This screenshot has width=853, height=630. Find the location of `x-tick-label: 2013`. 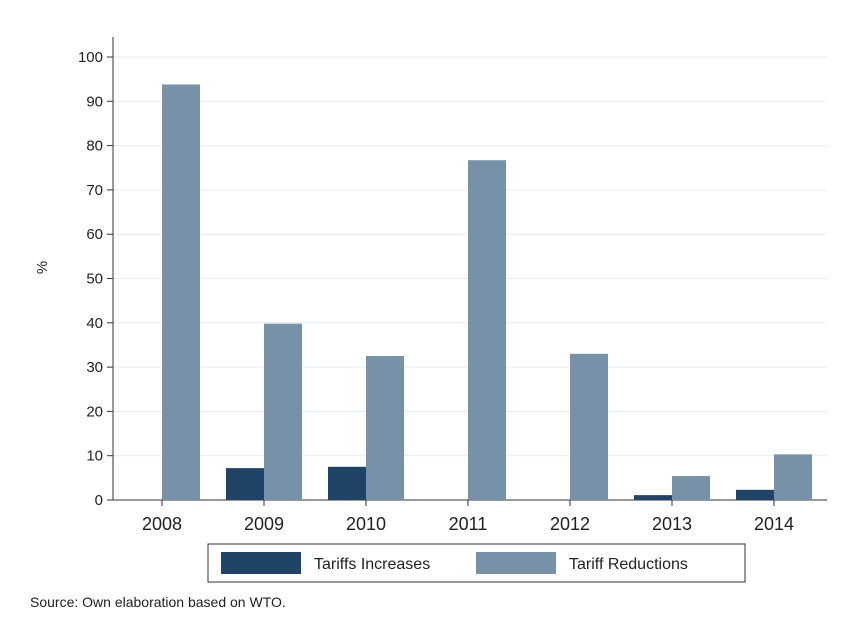

x-tick-label: 2013 is located at coordinates (672, 524).